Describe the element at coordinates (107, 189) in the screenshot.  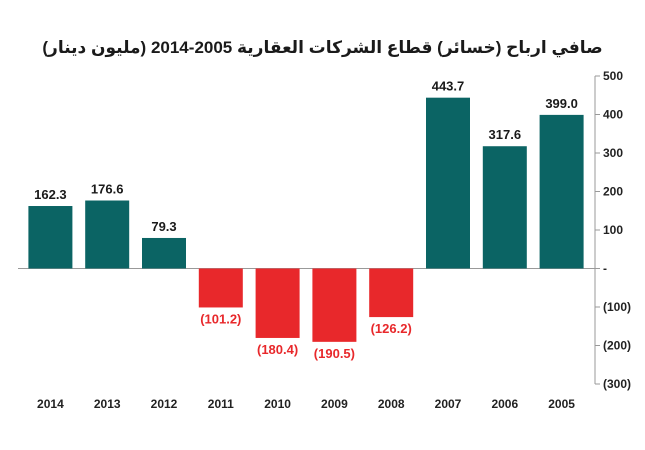
I see `value-label: 176.6` at that location.